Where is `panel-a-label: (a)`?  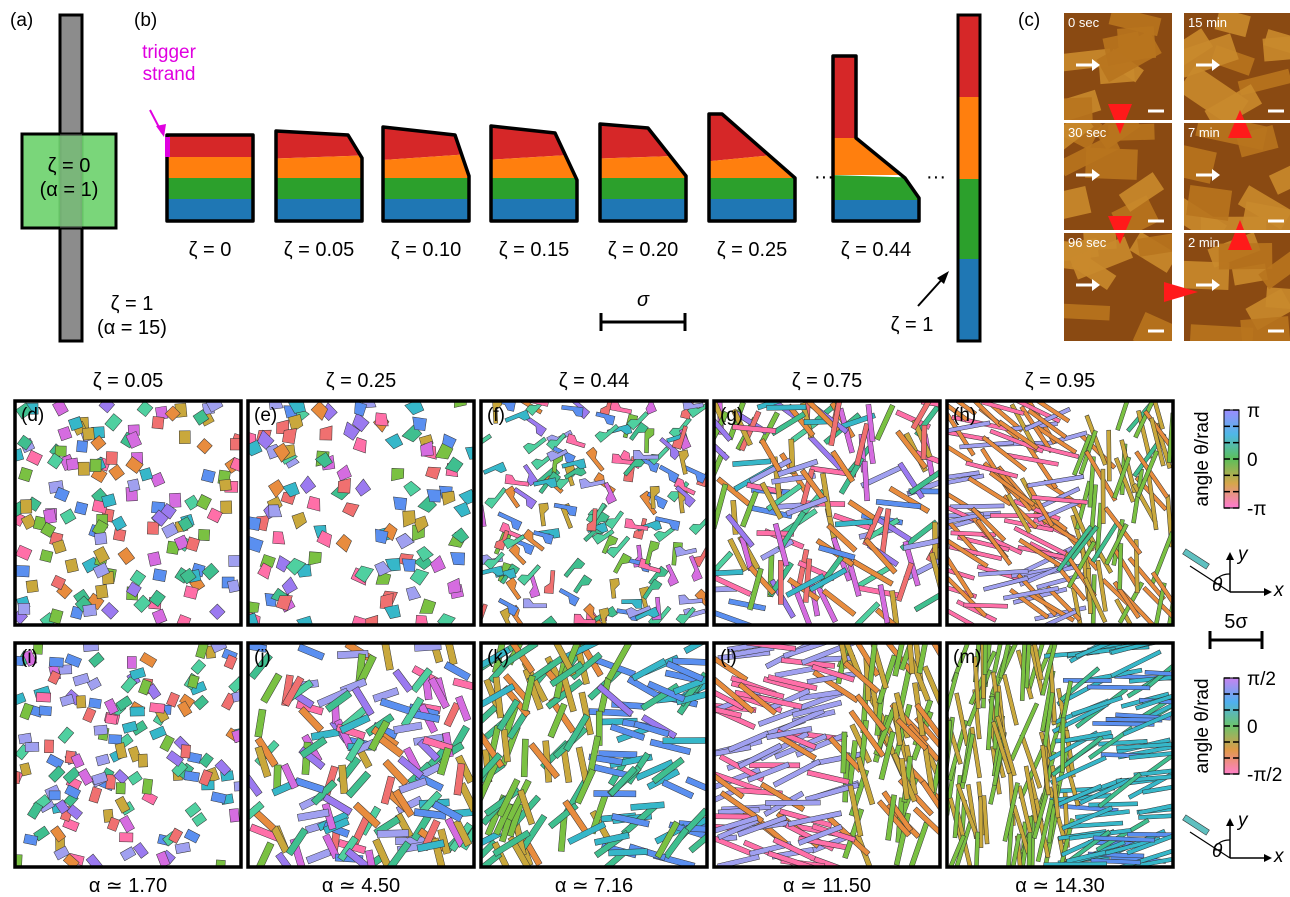 panel-a-label: (a) is located at coordinates (21, 20).